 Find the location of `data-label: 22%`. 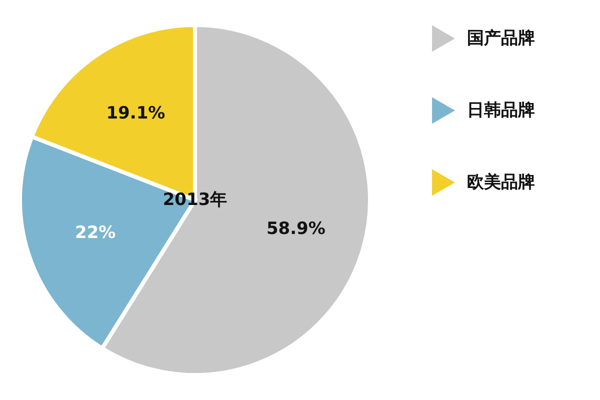

data-label: 22% is located at coordinates (95, 233).